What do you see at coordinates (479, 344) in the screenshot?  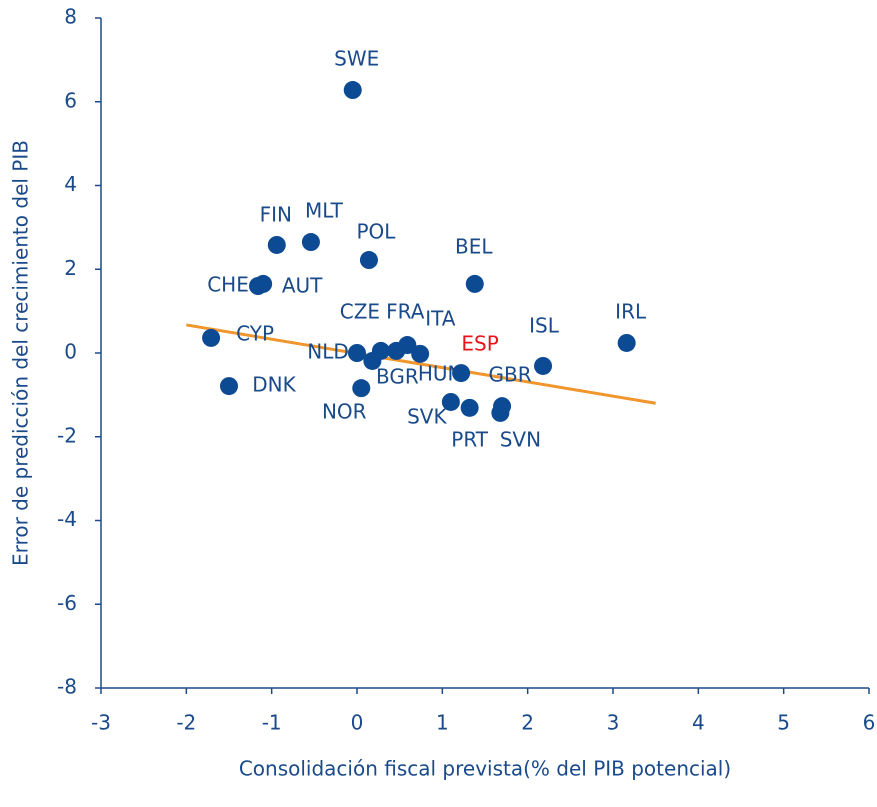 I see `point-label: ESP` at bounding box center [479, 344].